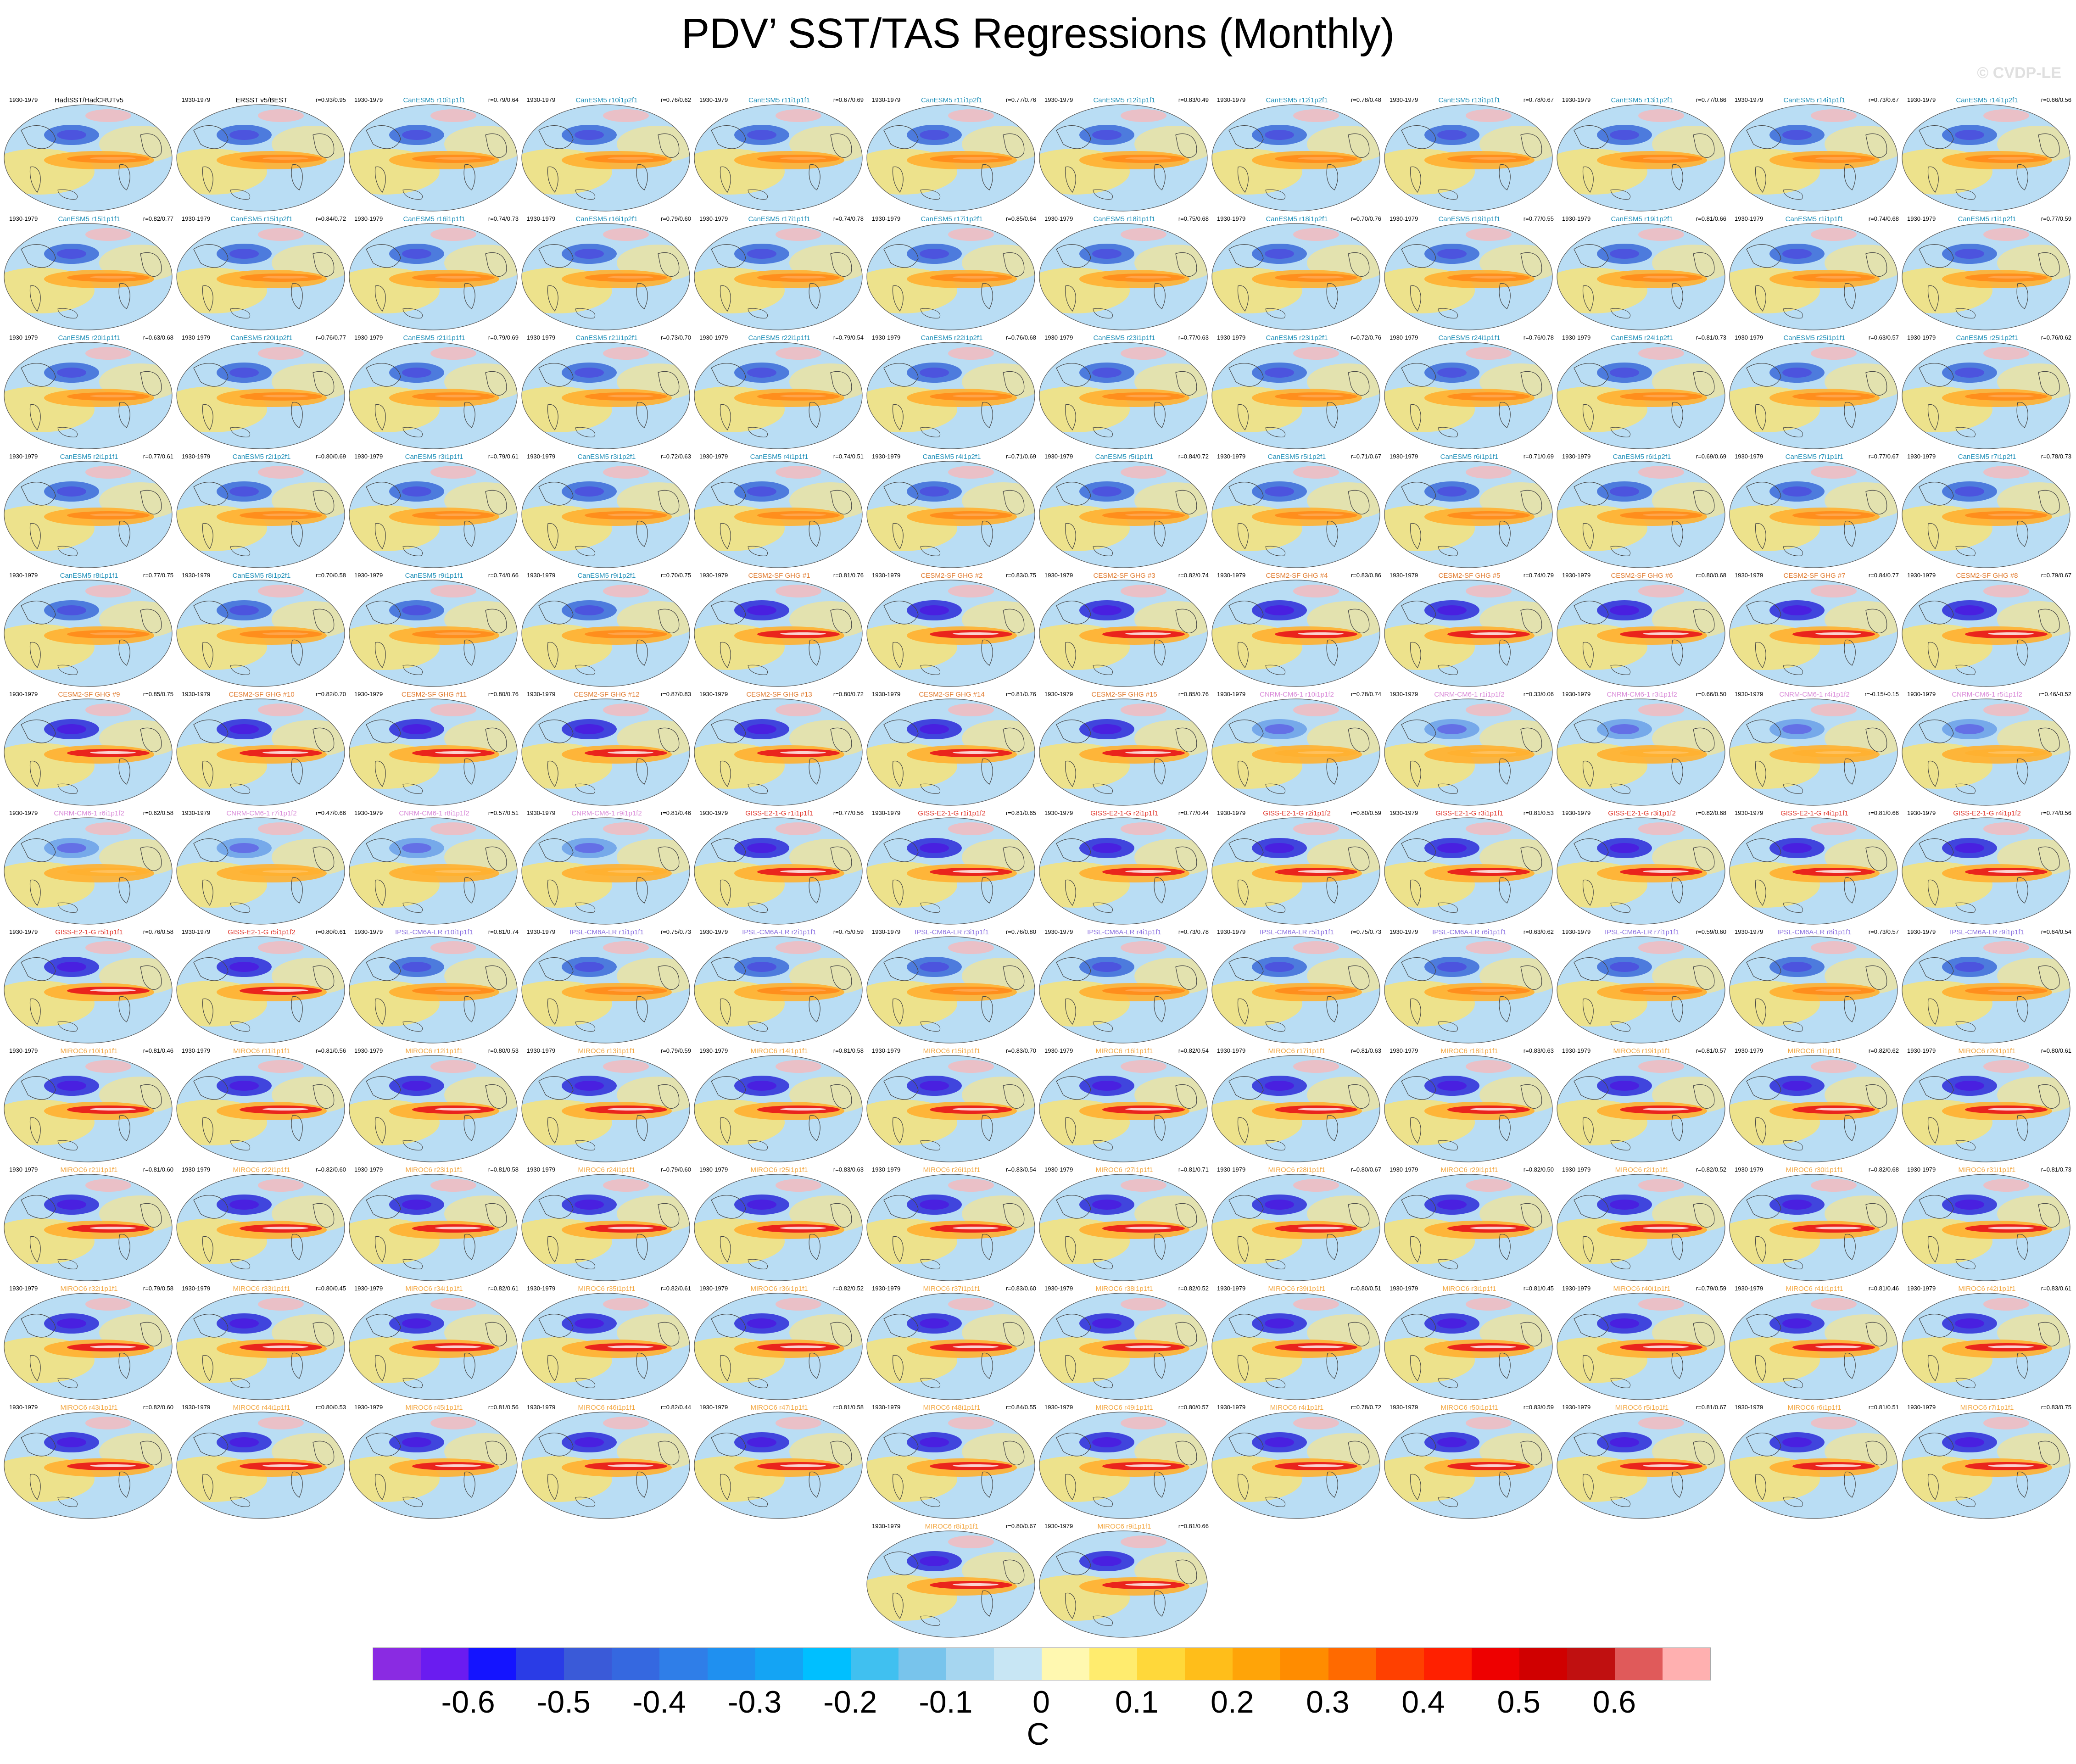 This screenshot has width=2076, height=1764. What do you see at coordinates (675, 1407) in the screenshot?
I see `panel-correlation: r=0.82/0.44` at bounding box center [675, 1407].